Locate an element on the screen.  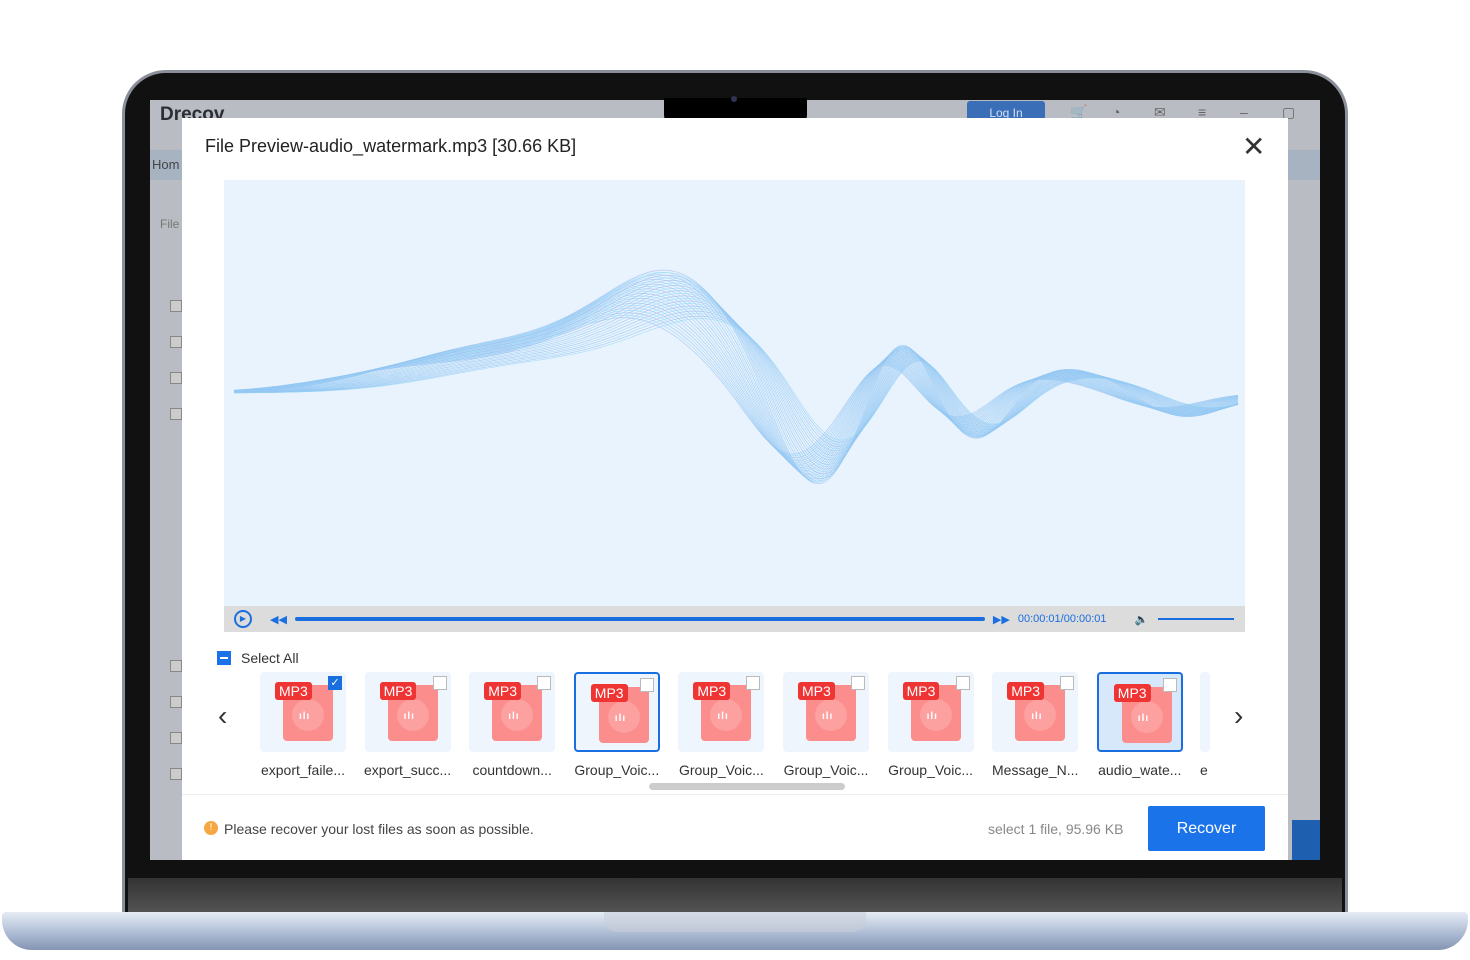
fast-forward-icon: ▶▶ is located at coordinates (1001, 619).